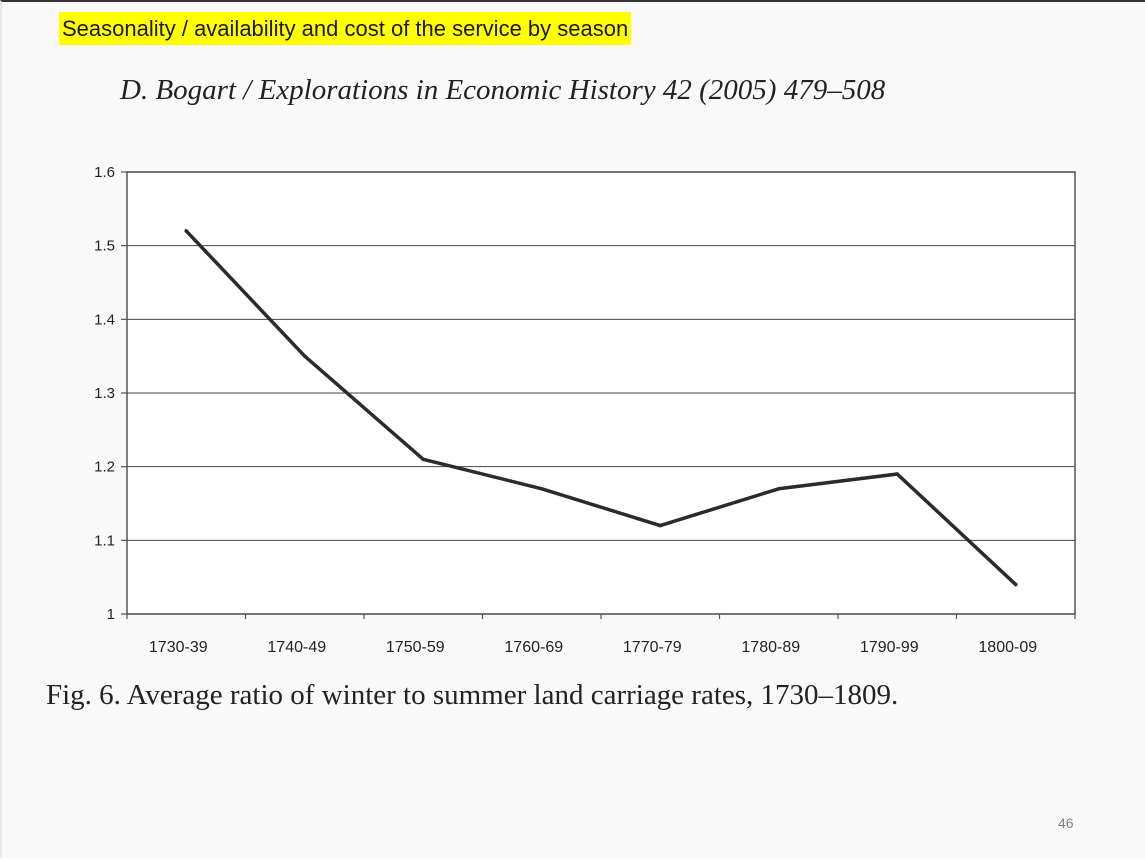 The width and height of the screenshot is (1145, 860). I want to click on y-tick-label: 1.3, so click(104, 393).